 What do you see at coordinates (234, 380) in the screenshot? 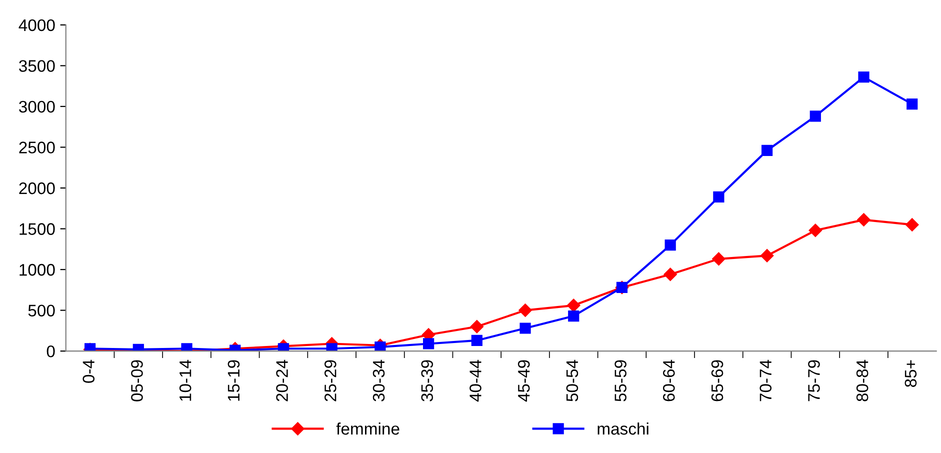
I see `x-tick-label: 15-19` at bounding box center [234, 380].